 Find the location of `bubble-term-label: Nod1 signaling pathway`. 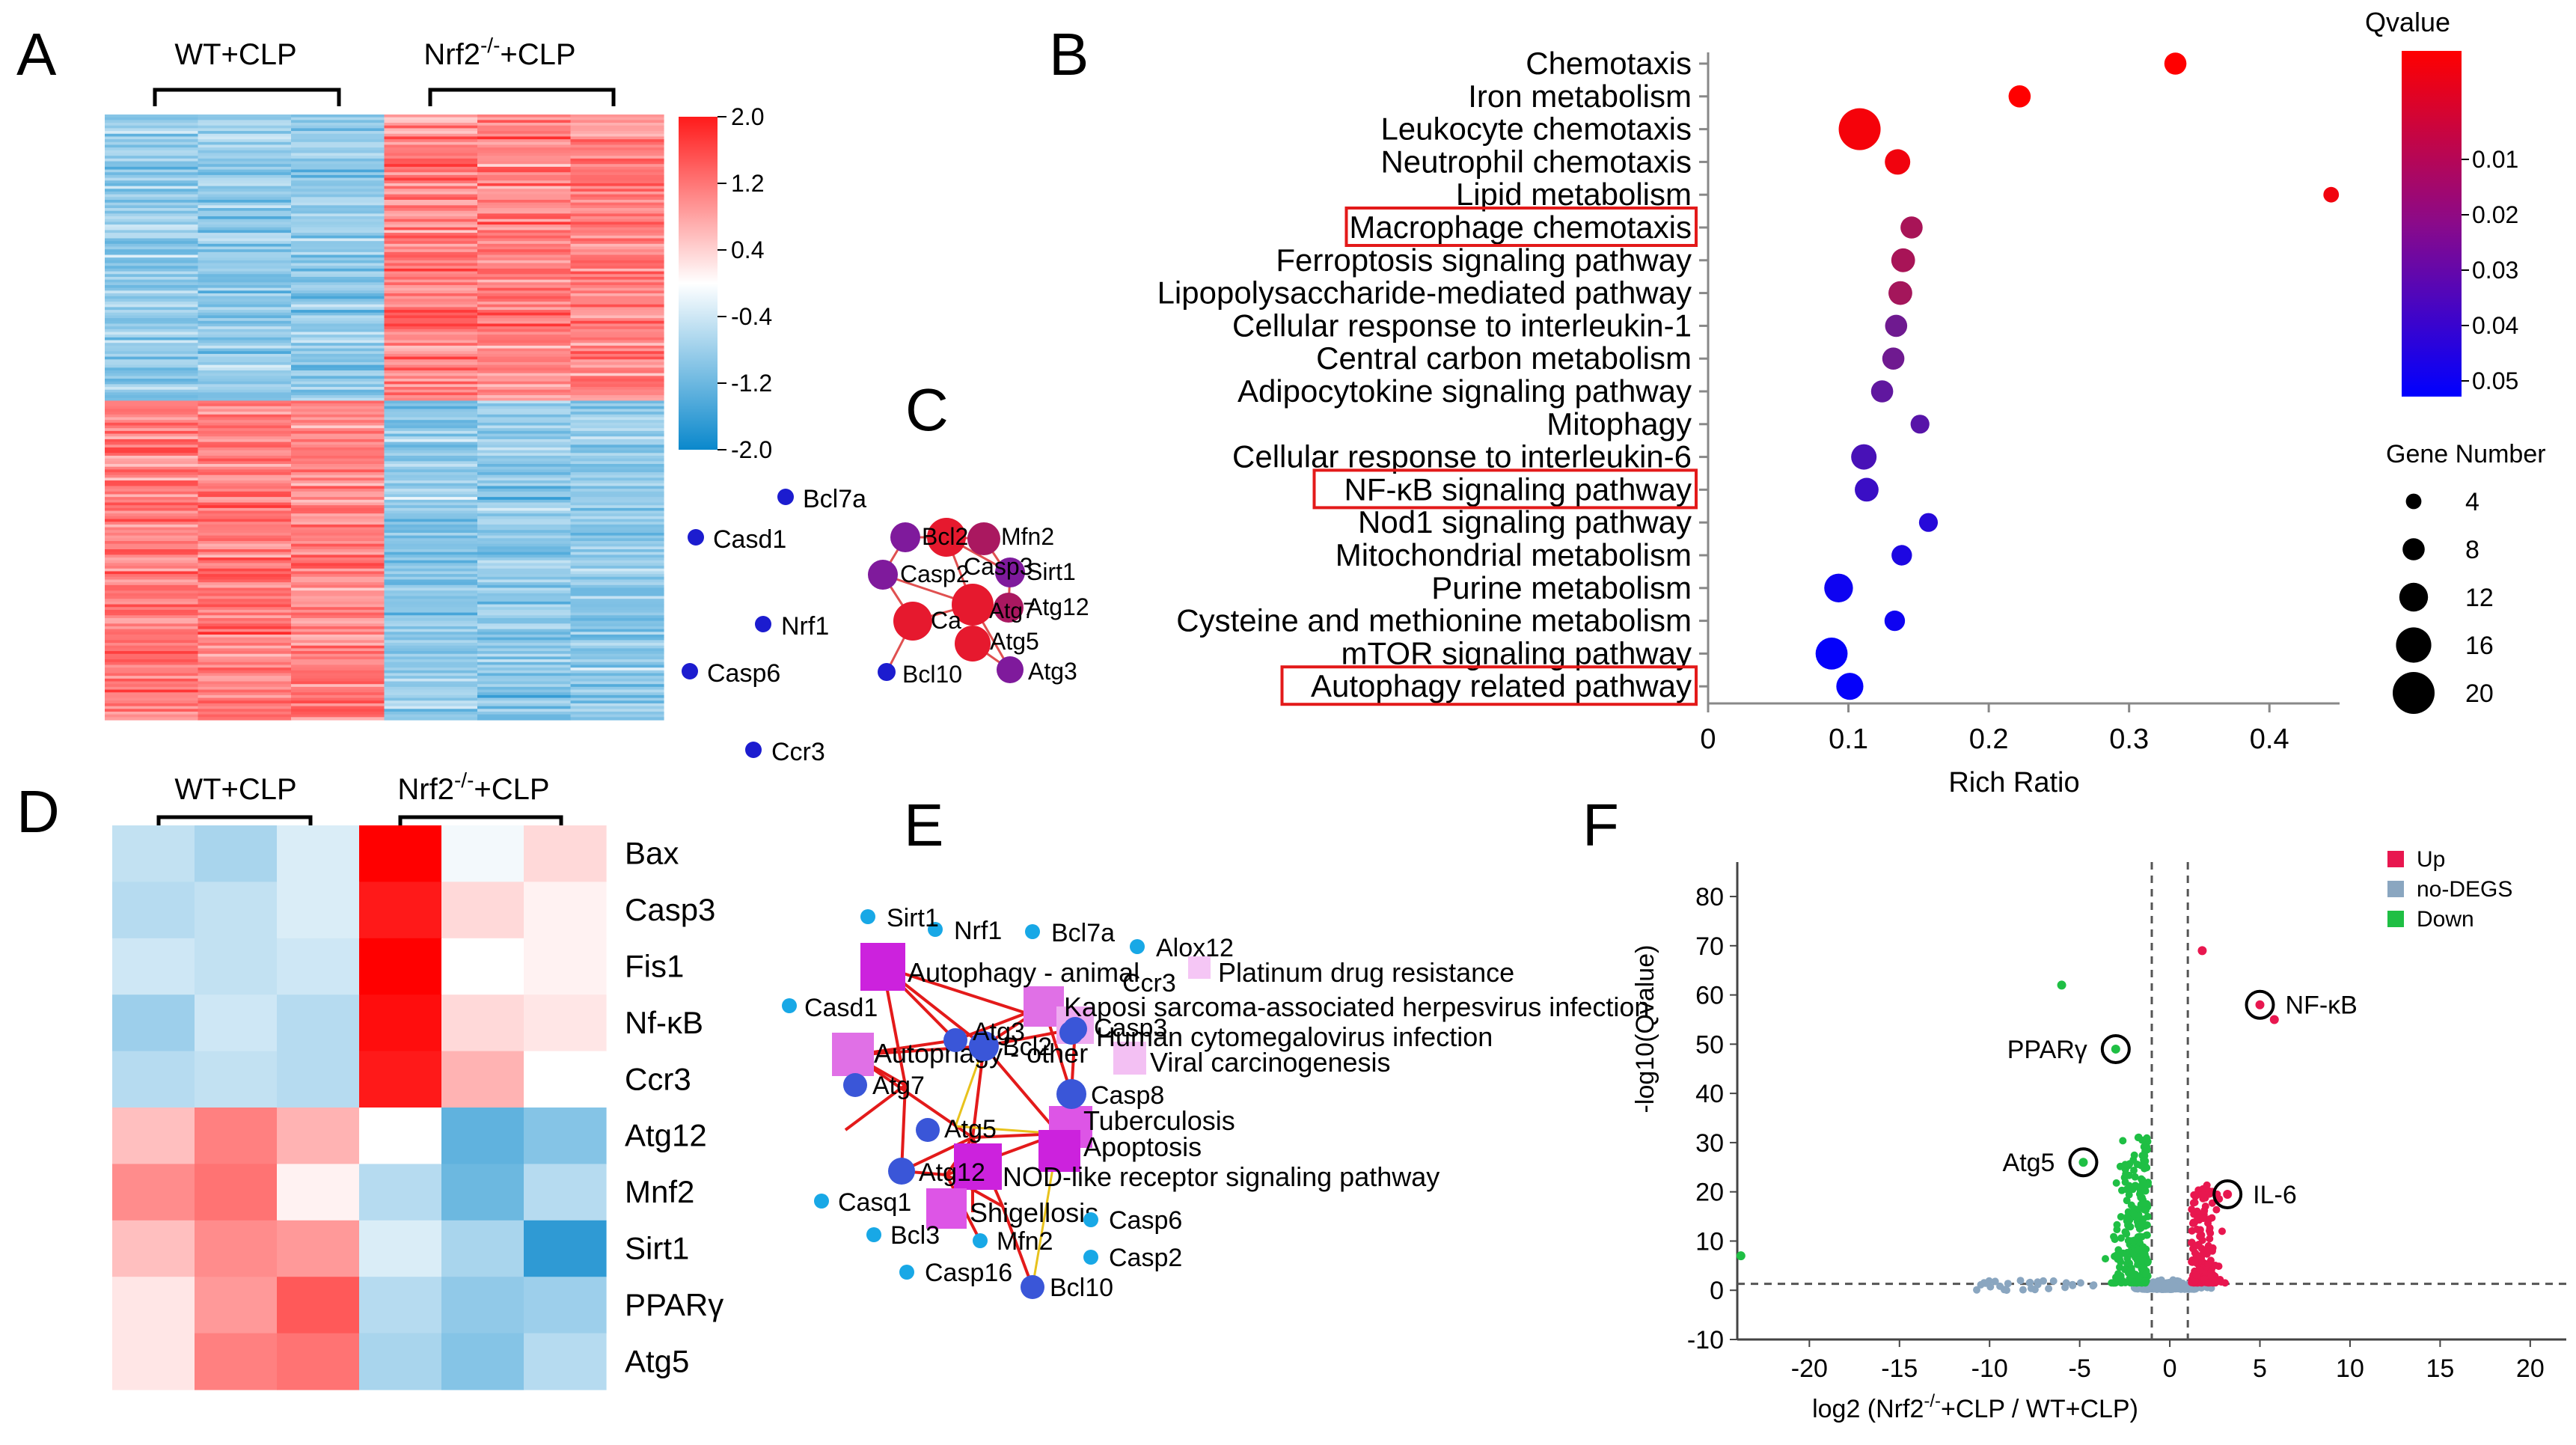

bubble-term-label: Nod1 signaling pathway is located at coordinates (1525, 522).